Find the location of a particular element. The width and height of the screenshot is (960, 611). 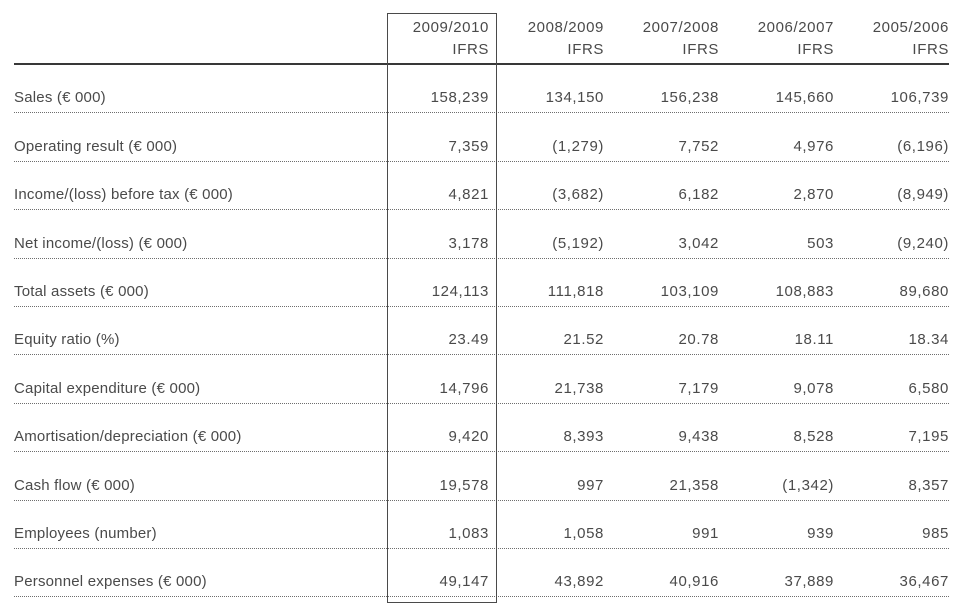

cell-value: 111,818 is located at coordinates (575, 291).